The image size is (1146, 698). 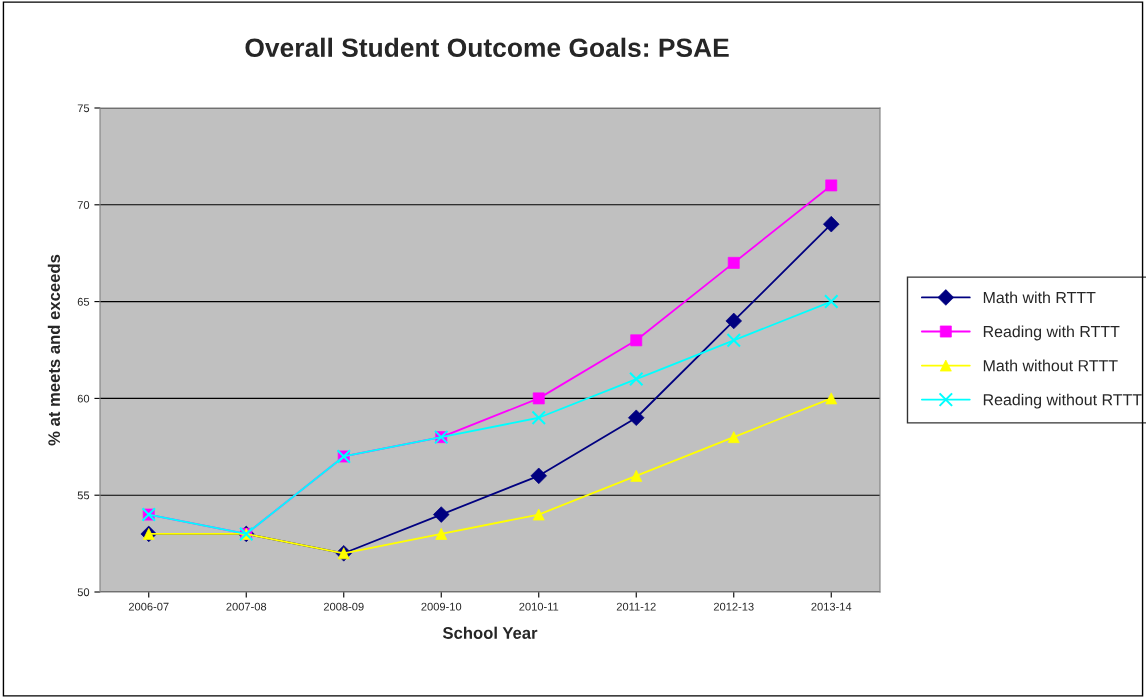 I want to click on x-axis-title: School Year, so click(x=490, y=632).